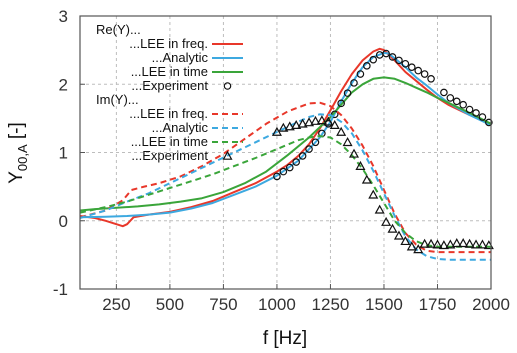 The width and height of the screenshot is (517, 353). I want to click on x-tick-label: 750, so click(223, 304).